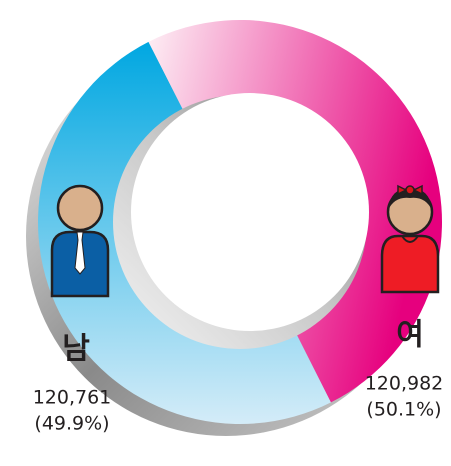 This screenshot has height=466, width=451. I want to click on percentage-label: (49.9%), so click(71, 424).